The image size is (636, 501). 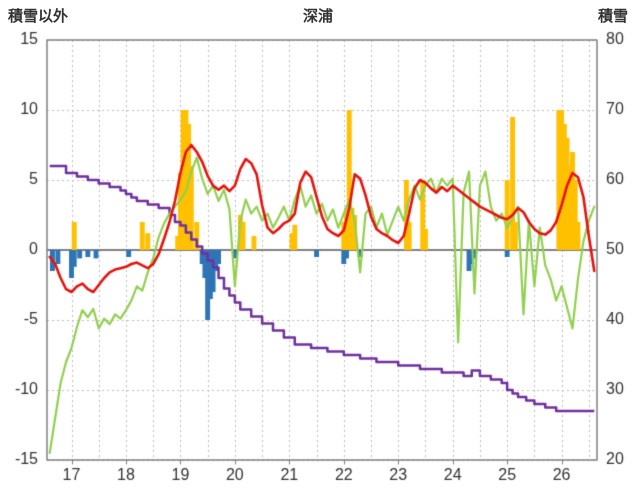 I want to click on left-axis-title: 積雪以外, so click(x=38, y=16).